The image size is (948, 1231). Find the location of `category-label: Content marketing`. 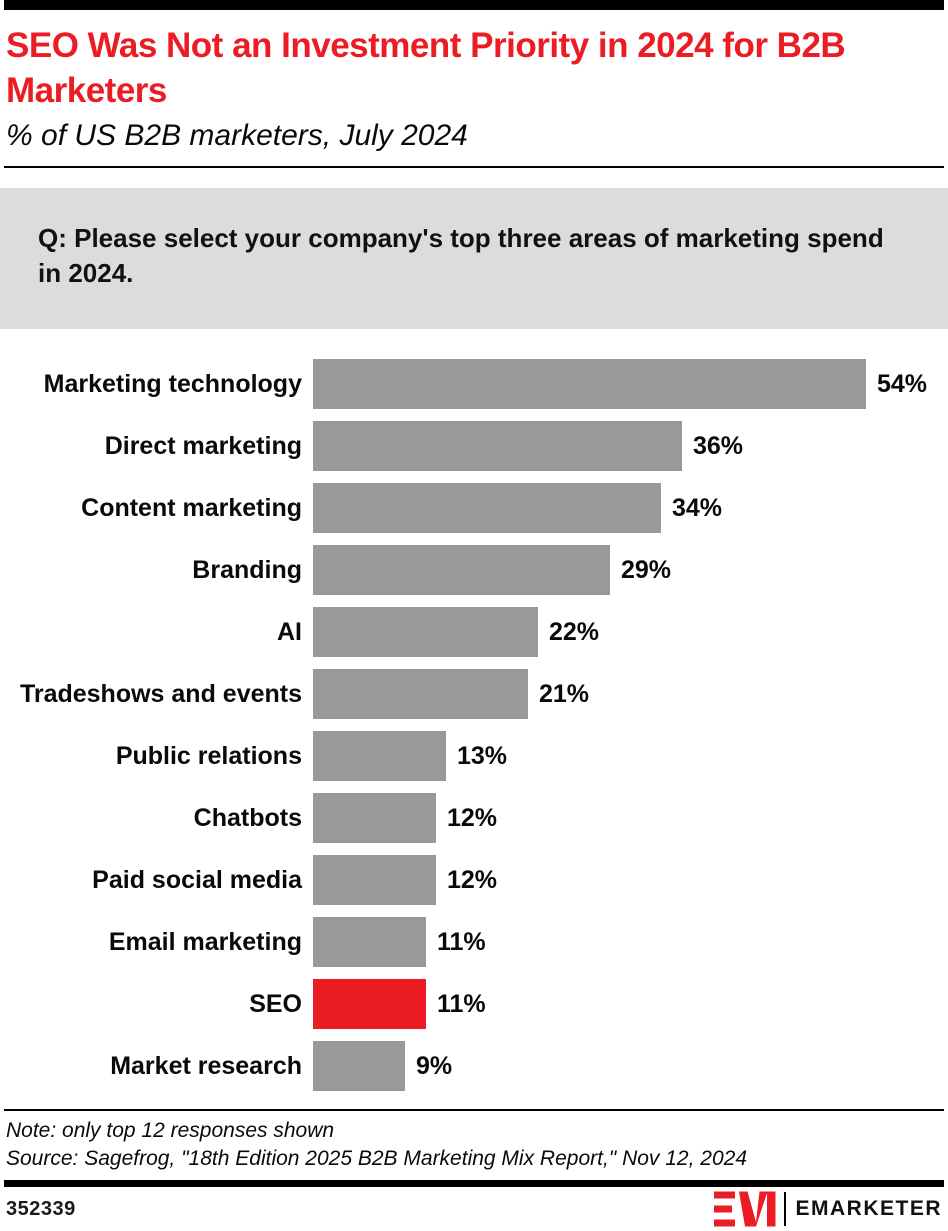

category-label: Content marketing is located at coordinates (191, 507).